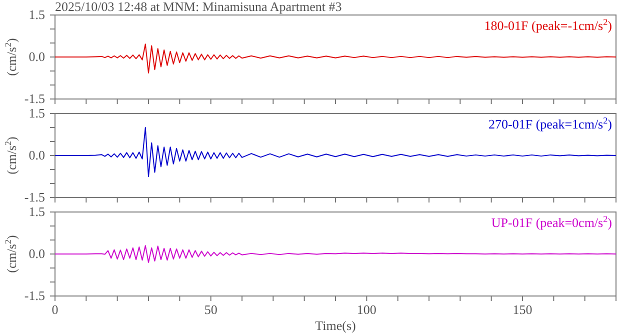  What do you see at coordinates (366, 310) in the screenshot?
I see `x-tick-label: 100` at bounding box center [366, 310].